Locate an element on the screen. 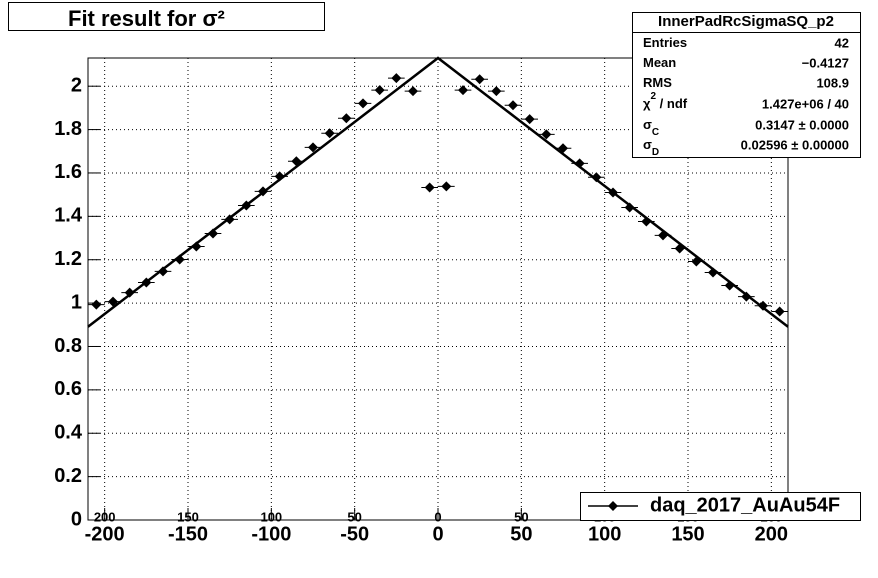 The height and width of the screenshot is (578, 878). stats-label-sub: C is located at coordinates (655, 132).